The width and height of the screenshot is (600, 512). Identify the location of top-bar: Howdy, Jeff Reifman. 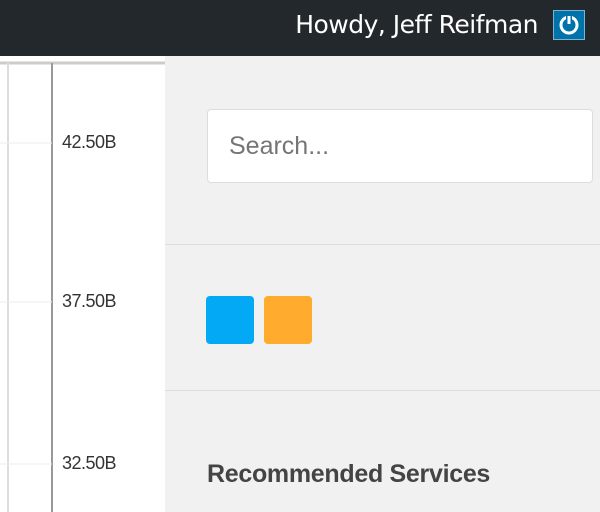
(300, 28).